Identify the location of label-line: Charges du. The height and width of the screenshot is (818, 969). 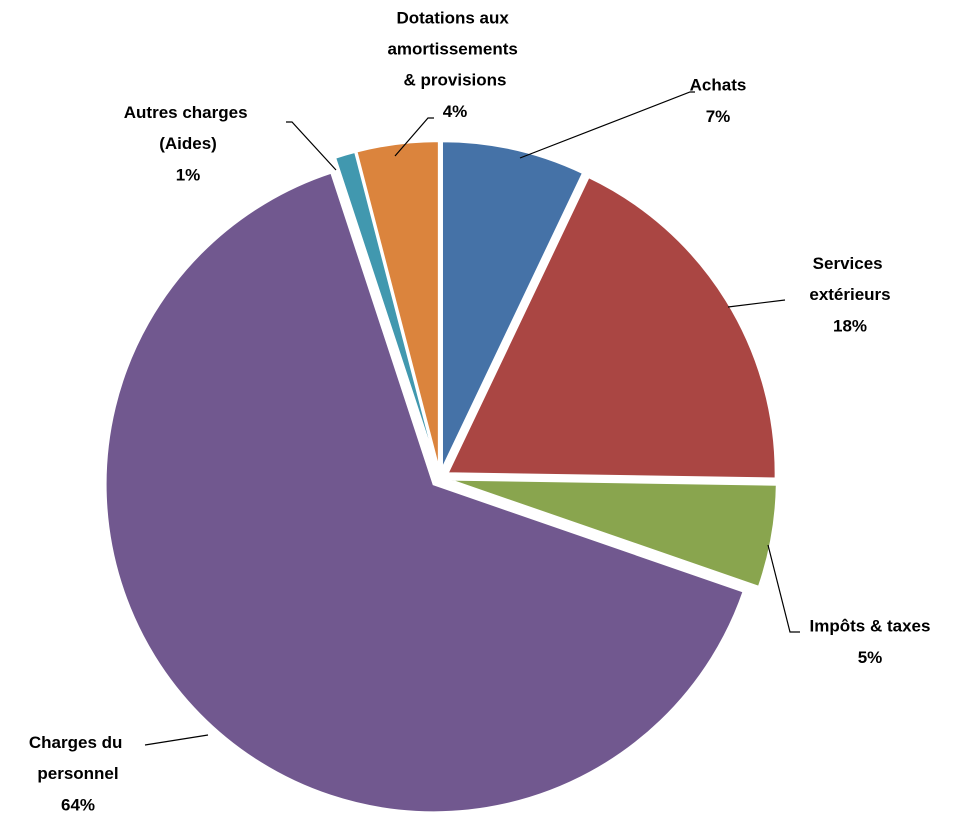
(78, 742).